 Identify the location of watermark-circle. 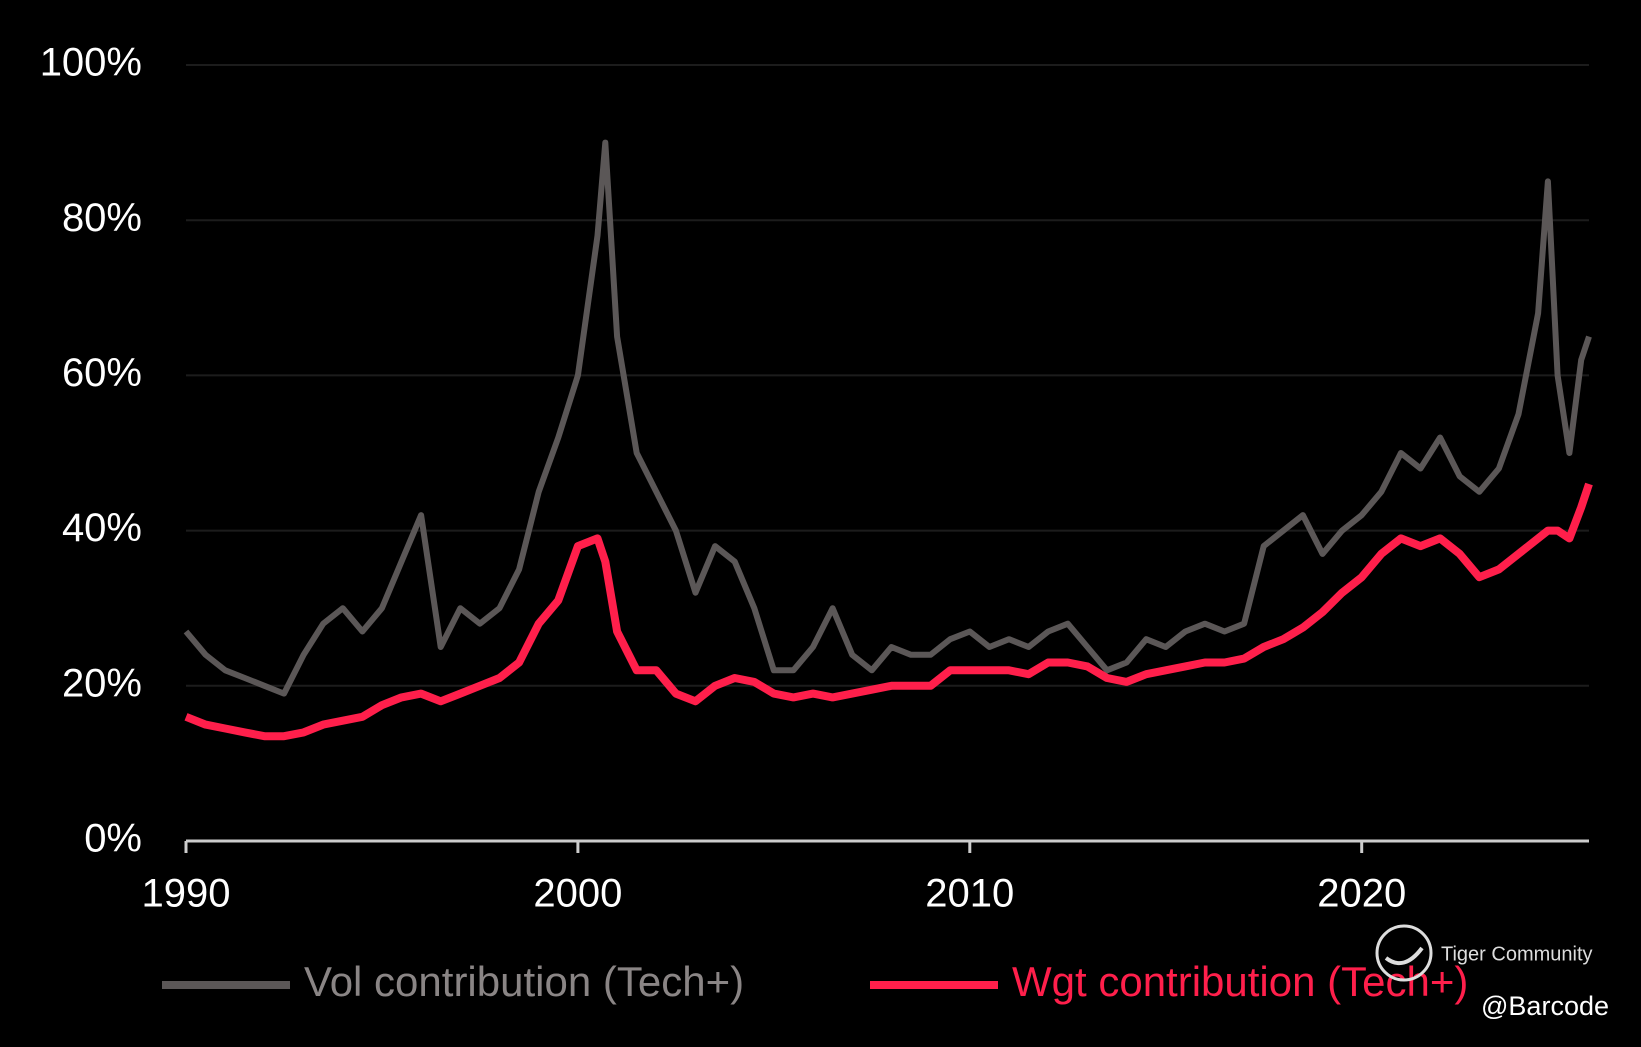
(1404, 953).